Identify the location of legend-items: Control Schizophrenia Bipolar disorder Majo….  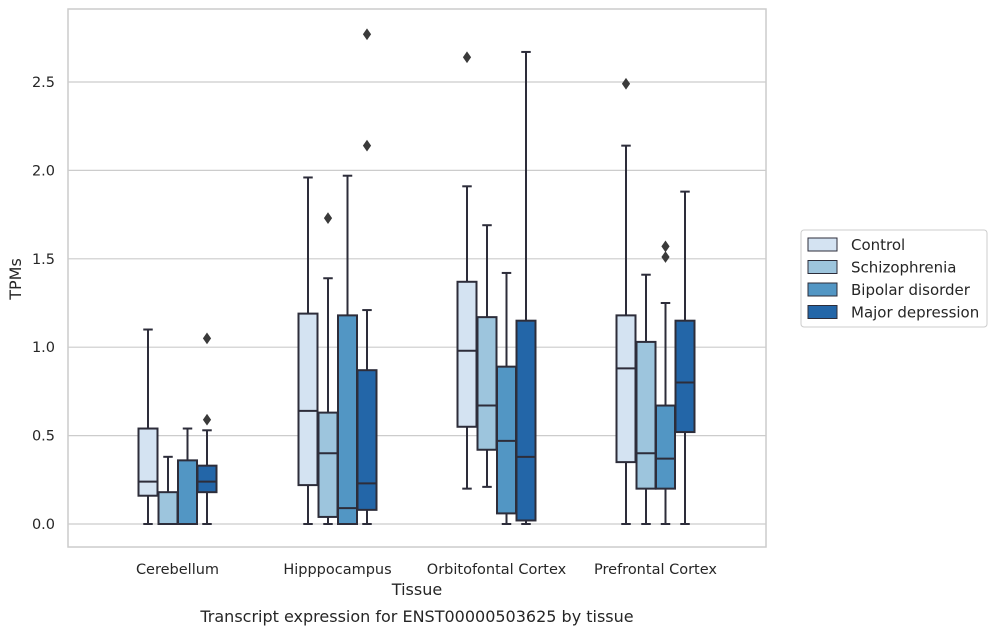
(893, 279).